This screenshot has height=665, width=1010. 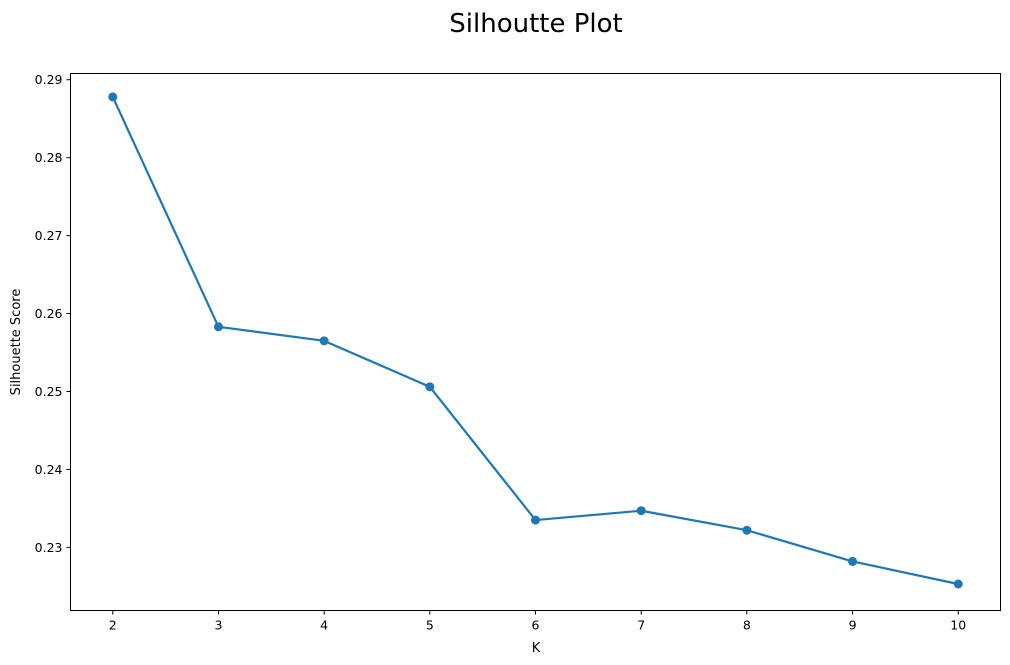 I want to click on y-axis-label: Silhouette Score, so click(x=16, y=342).